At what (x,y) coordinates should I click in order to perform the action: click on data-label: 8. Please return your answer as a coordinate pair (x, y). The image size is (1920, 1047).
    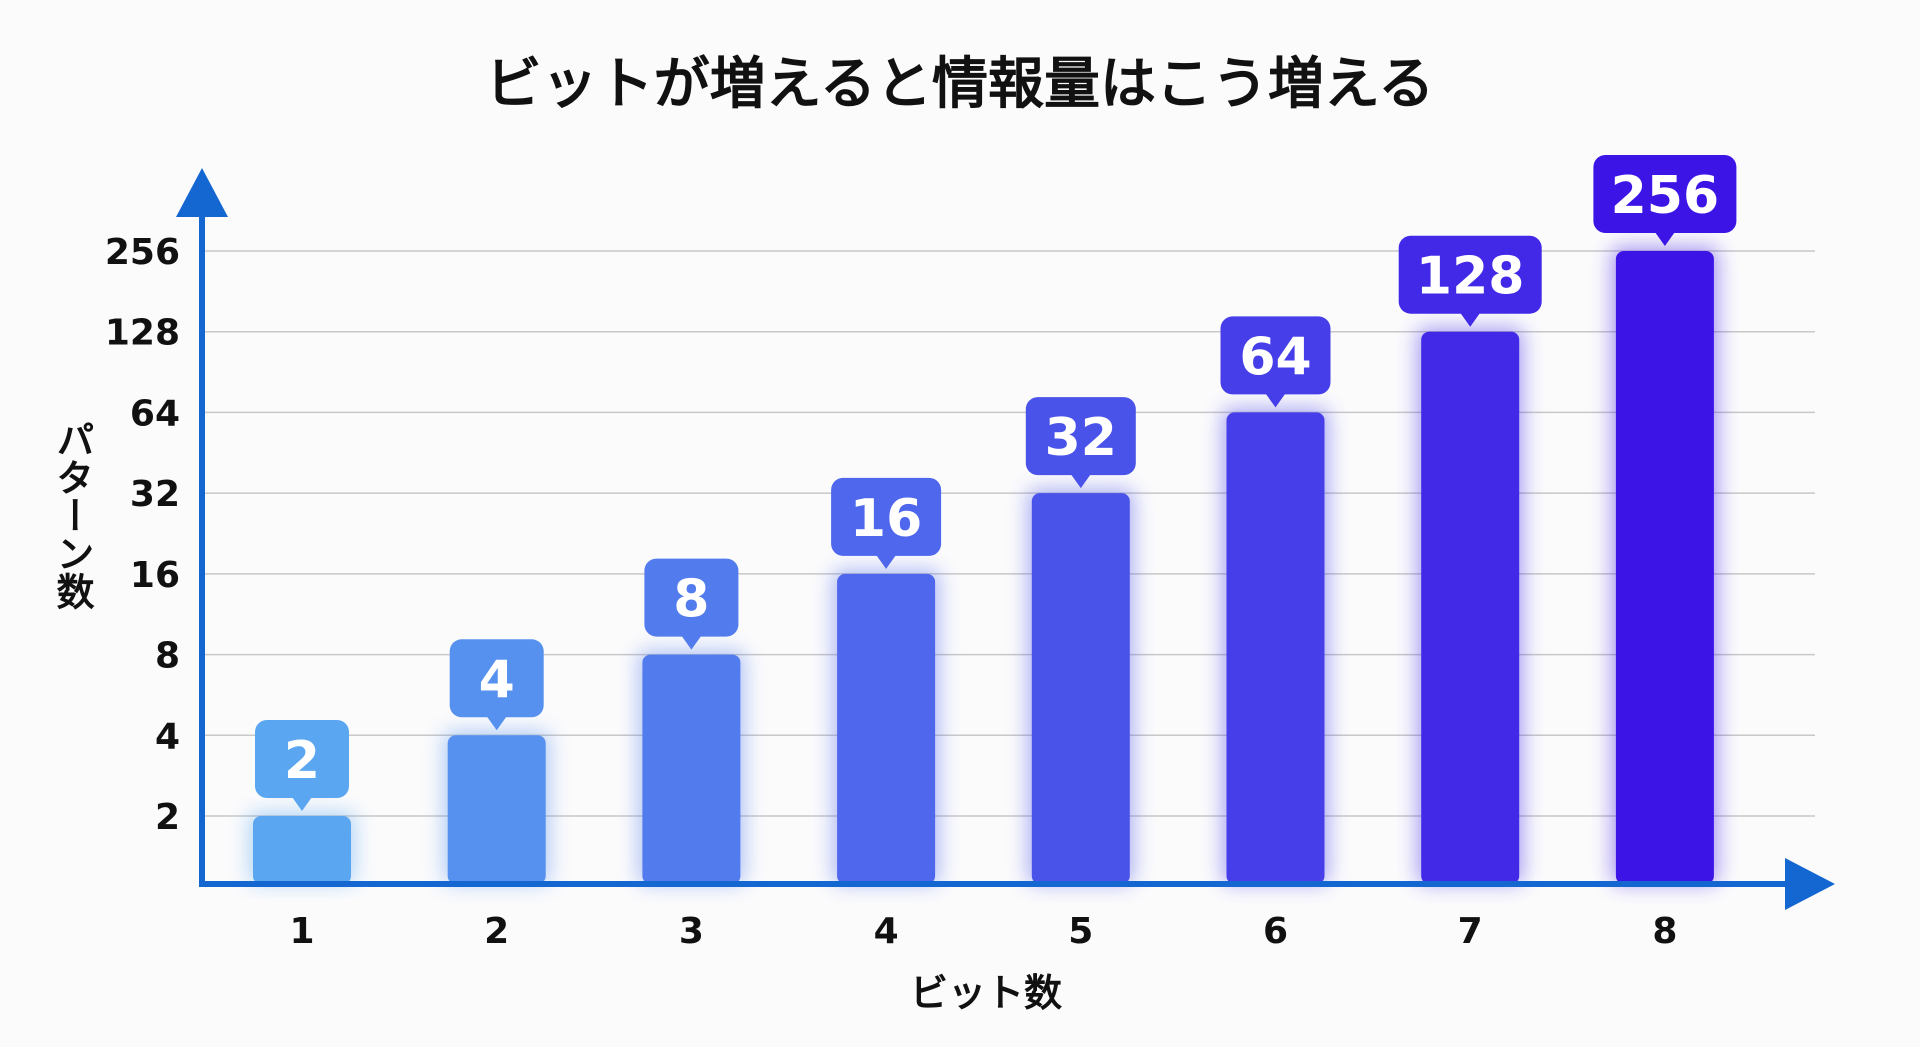
    Looking at the image, I should click on (691, 600).